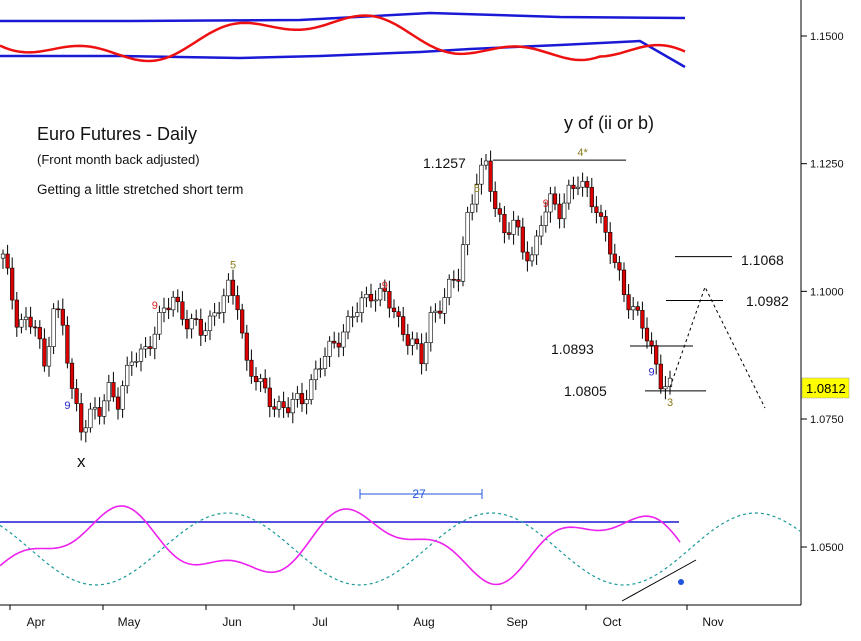 This screenshot has width=861, height=641. I want to click on count-label: 4*, so click(582, 153).